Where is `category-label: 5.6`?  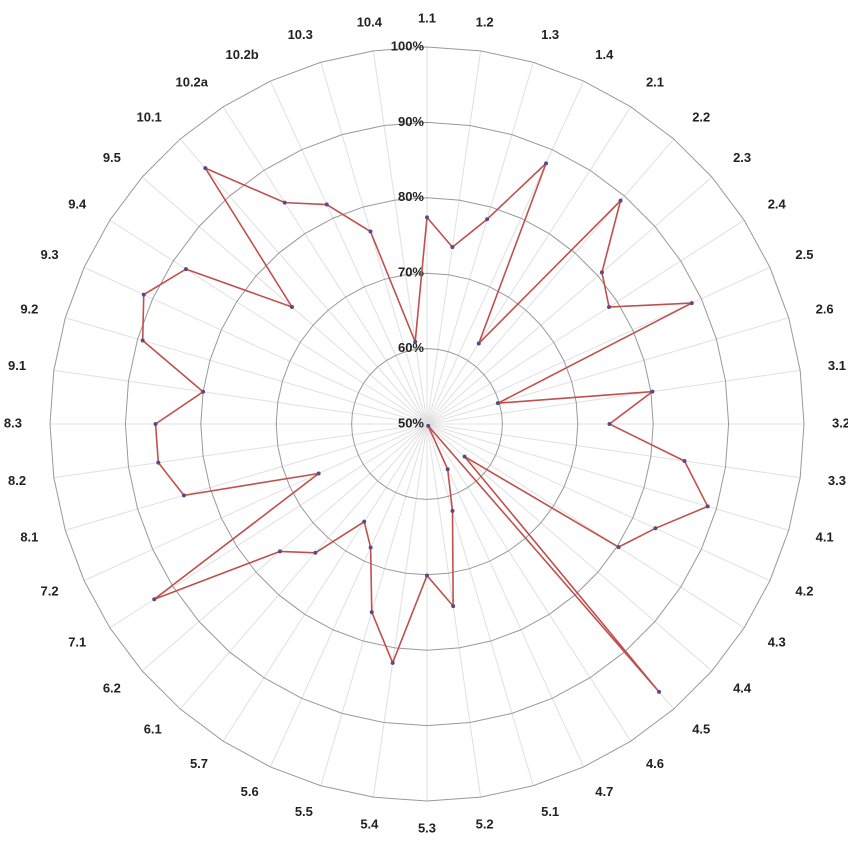
category-label: 5.6 is located at coordinates (250, 791).